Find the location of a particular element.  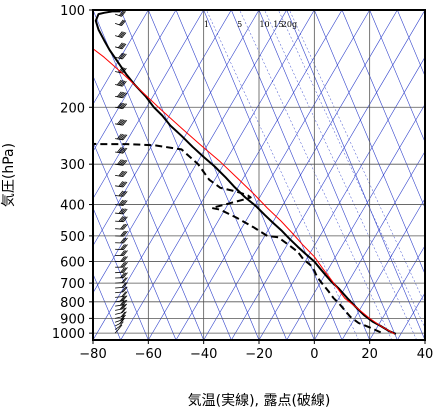

mixing-ratio-label: 5 is located at coordinates (239, 24).